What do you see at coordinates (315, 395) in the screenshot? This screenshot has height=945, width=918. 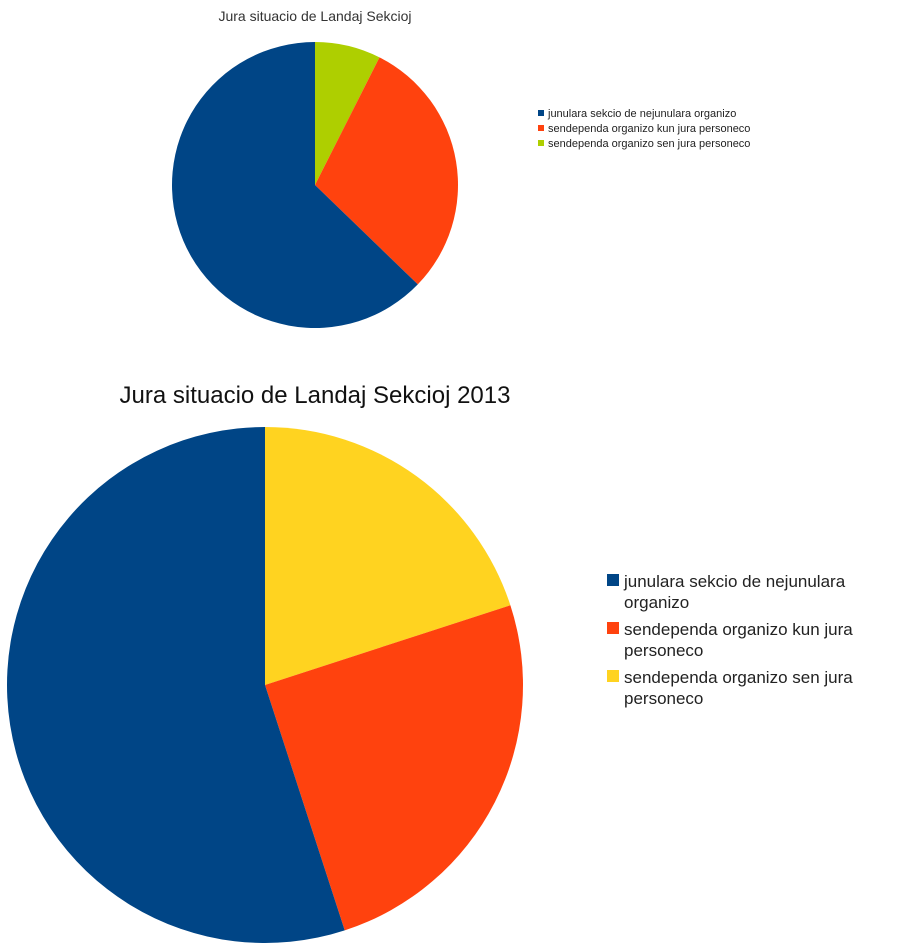 I see `chart-title: Jura situacio de Landaj Sekcioj 2013` at bounding box center [315, 395].